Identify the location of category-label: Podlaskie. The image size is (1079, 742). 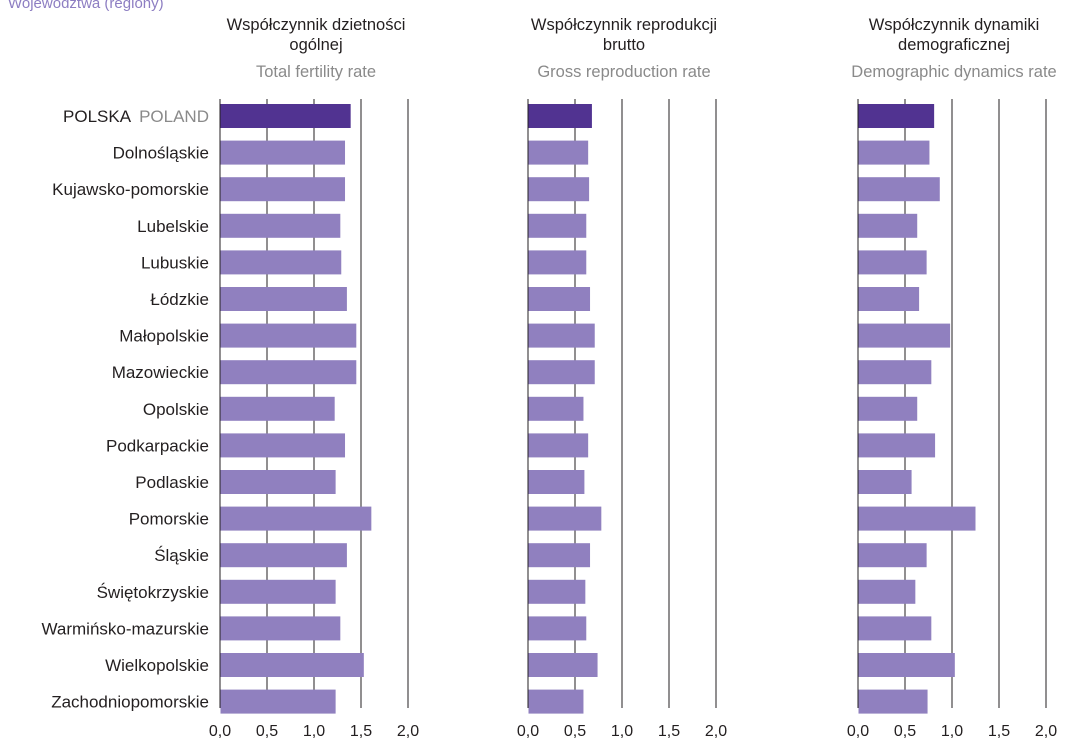
(172, 482).